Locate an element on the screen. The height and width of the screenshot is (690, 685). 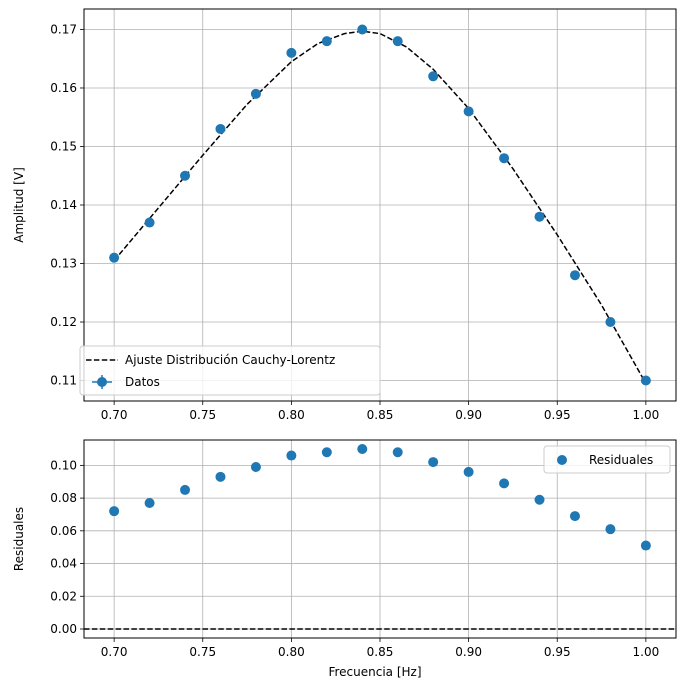
amplitude-x-ticks: 0.70 0.75 0.80 0.85 0.90 0.95 1.00 is located at coordinates (380, 411).